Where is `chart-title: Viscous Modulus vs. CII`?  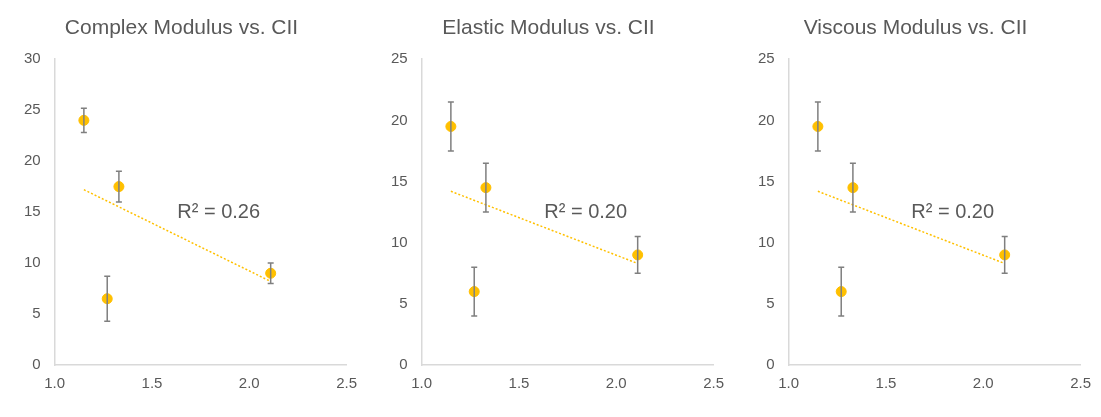 chart-title: Viscous Modulus vs. CII is located at coordinates (915, 27).